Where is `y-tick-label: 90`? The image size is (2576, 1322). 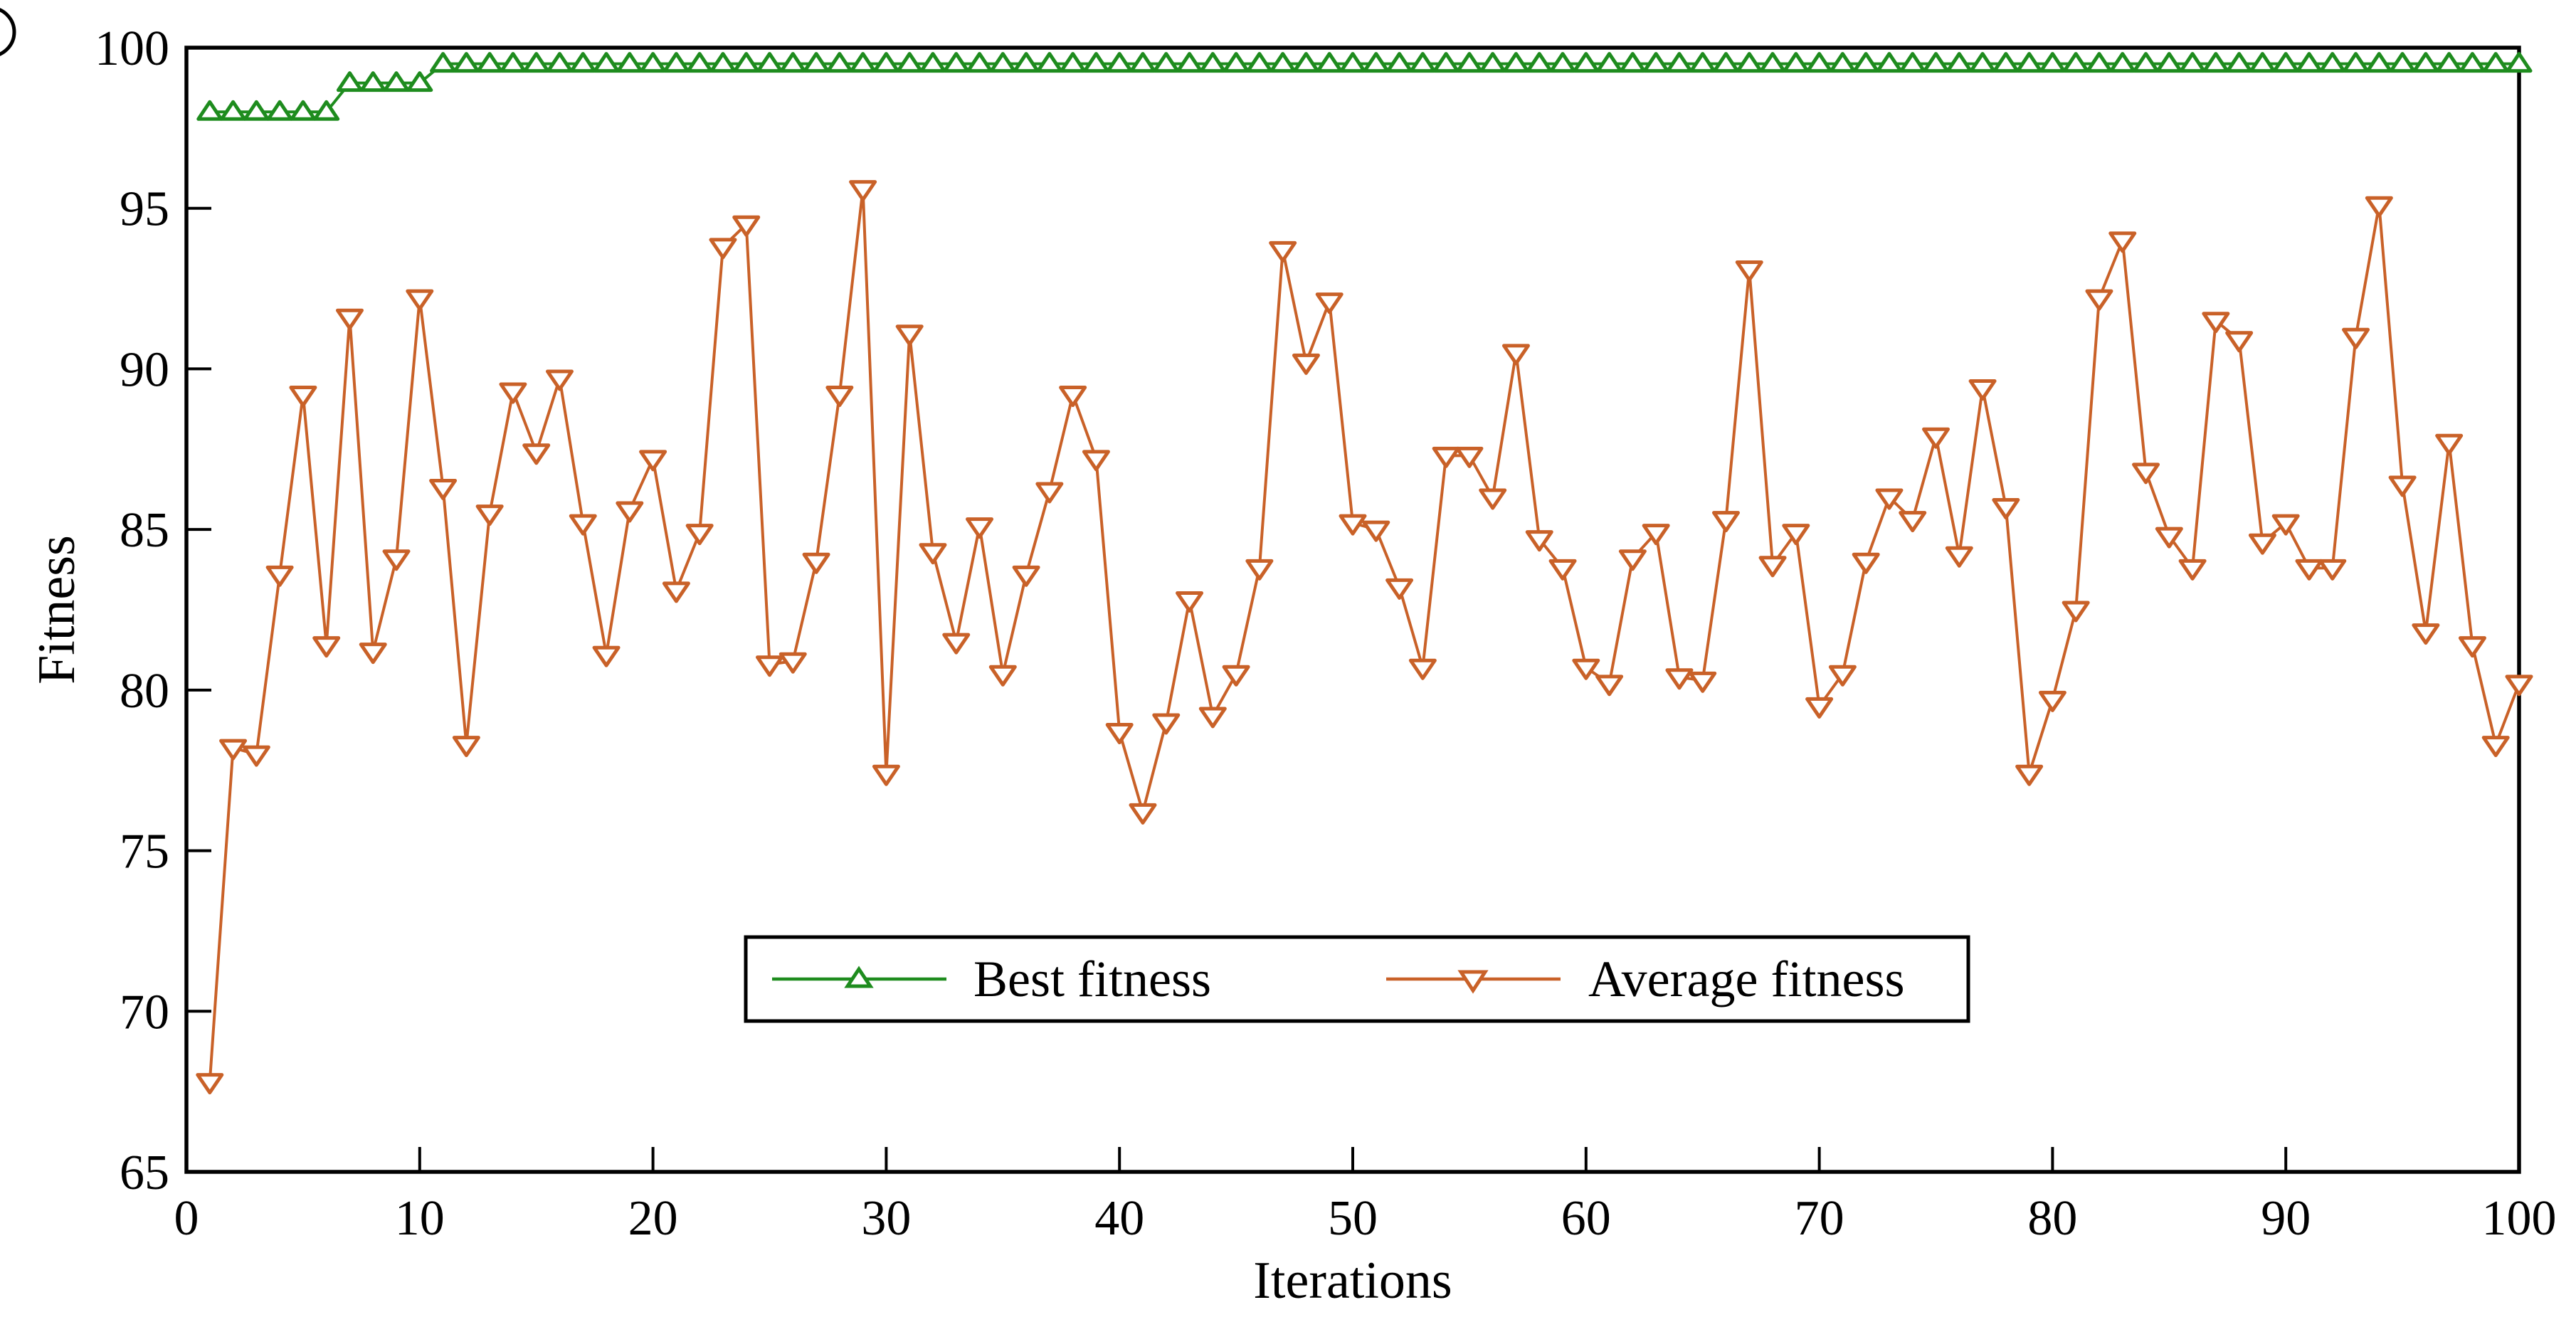
y-tick-label: 90 is located at coordinates (144, 369).